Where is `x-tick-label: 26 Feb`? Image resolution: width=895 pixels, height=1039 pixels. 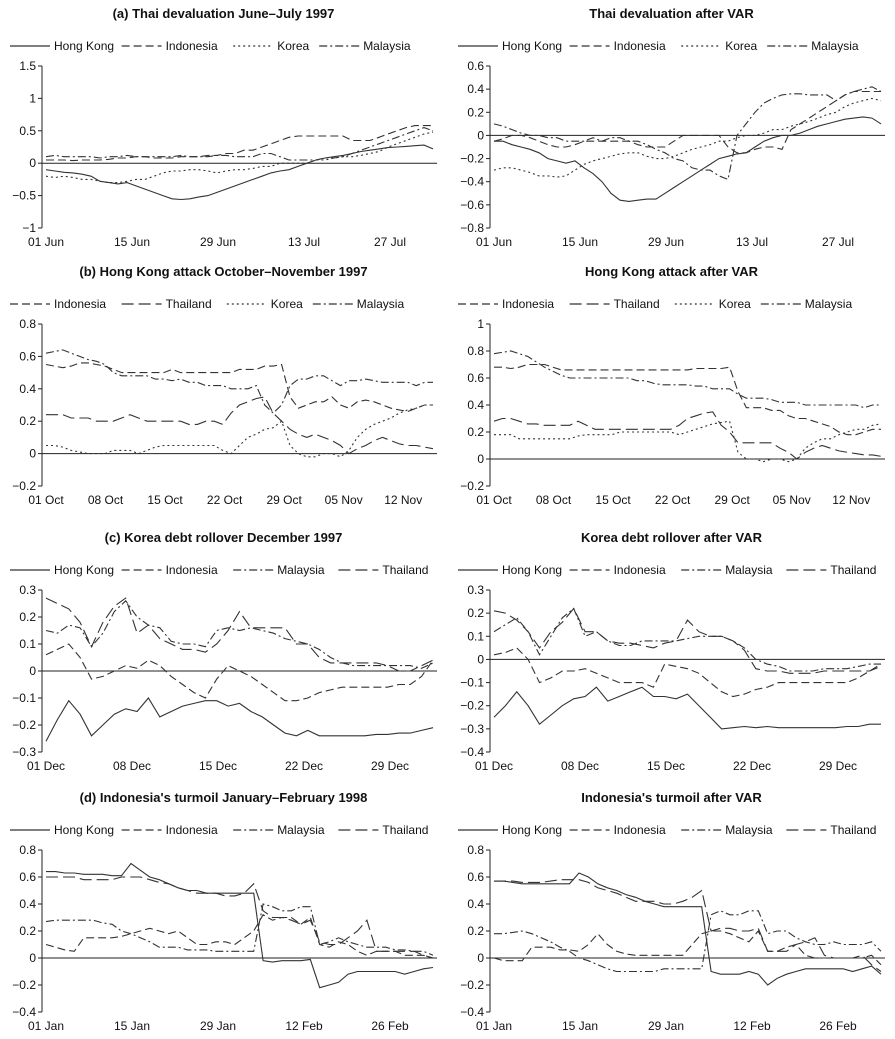
x-tick-label: 26 Feb is located at coordinates (390, 1026).